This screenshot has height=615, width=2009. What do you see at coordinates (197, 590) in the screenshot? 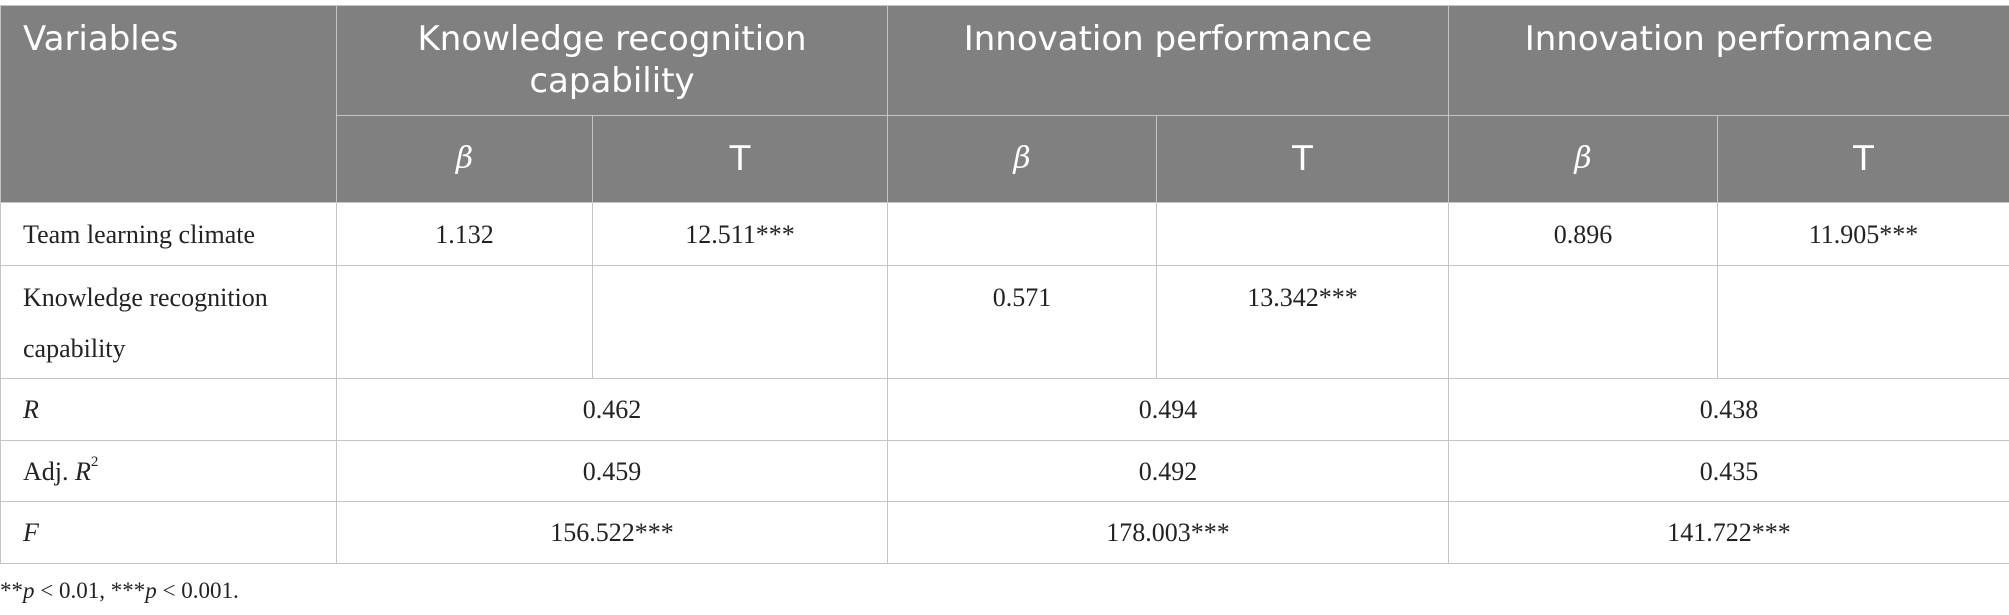
I see `footnote-text: < 0.001.` at bounding box center [197, 590].